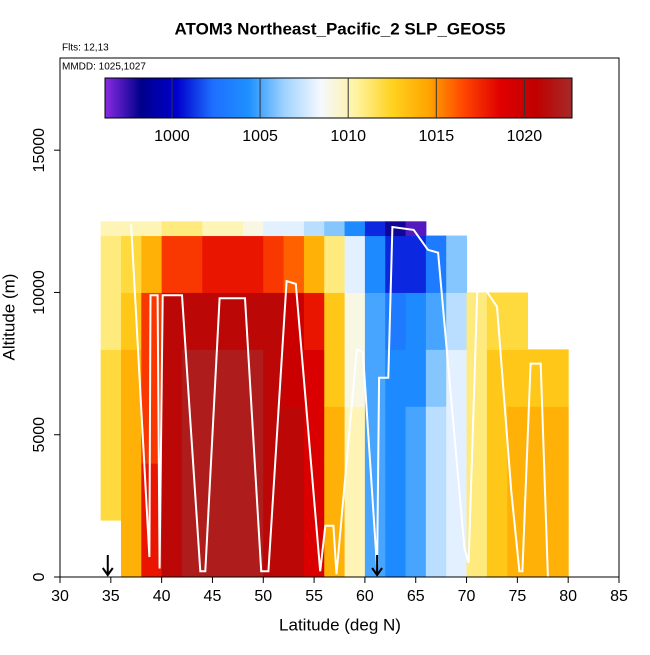 This screenshot has width=650, height=655. I want to click on x-tick-label: 40, so click(162, 596).